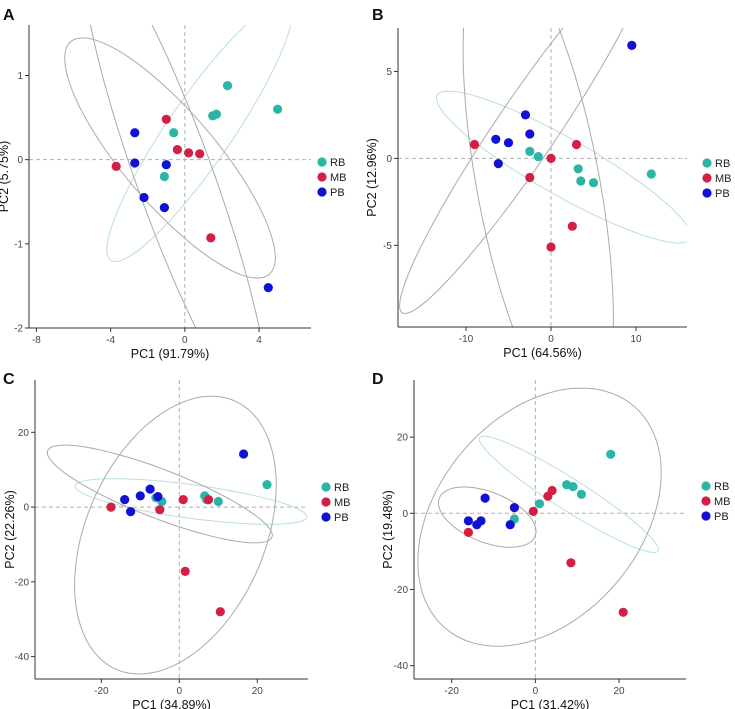 This screenshot has height=709, width=735. What do you see at coordinates (389, 72) in the screenshot?
I see `y-tick-label: 5` at bounding box center [389, 72].